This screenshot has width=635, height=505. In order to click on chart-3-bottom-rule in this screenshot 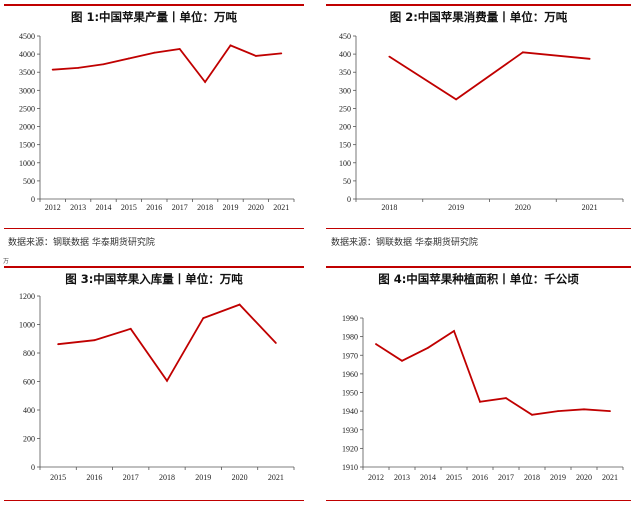, I will do `click(154, 500)`.